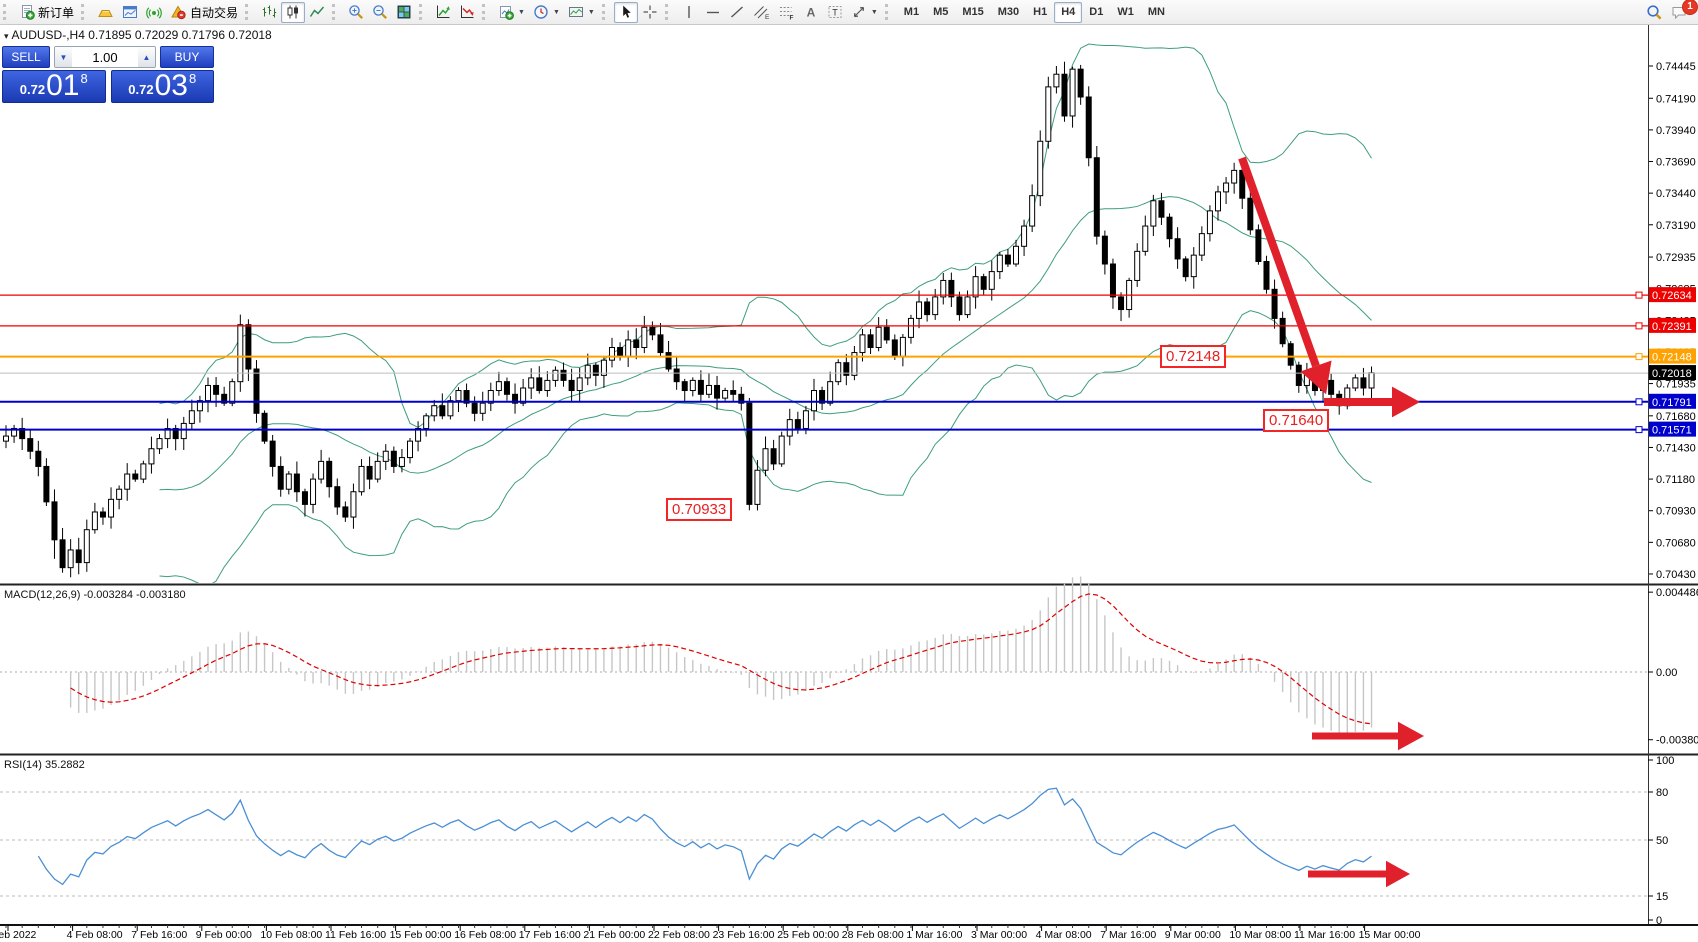 The image size is (1698, 942). I want to click on bar-chart-button, so click(269, 12).